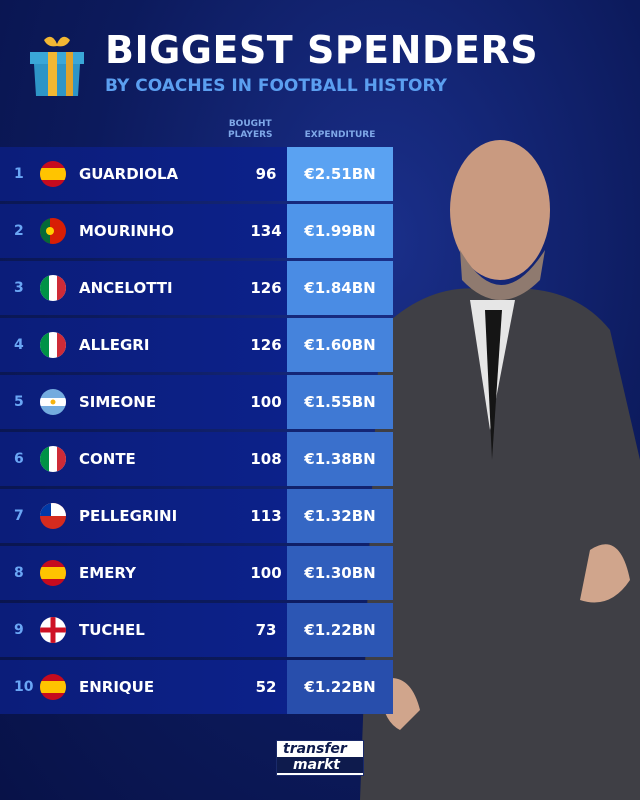 The width and height of the screenshot is (640, 800). What do you see at coordinates (340, 402) in the screenshot?
I see `expenditure: €1.55BN` at bounding box center [340, 402].